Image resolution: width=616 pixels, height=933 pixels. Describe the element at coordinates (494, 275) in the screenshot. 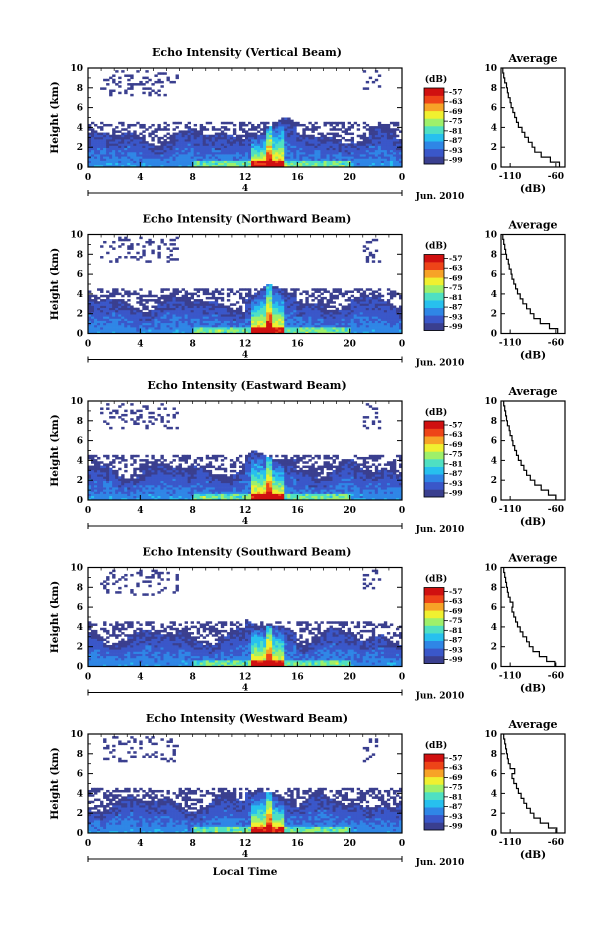

I see `profile-y-tick-label: 6` at that location.